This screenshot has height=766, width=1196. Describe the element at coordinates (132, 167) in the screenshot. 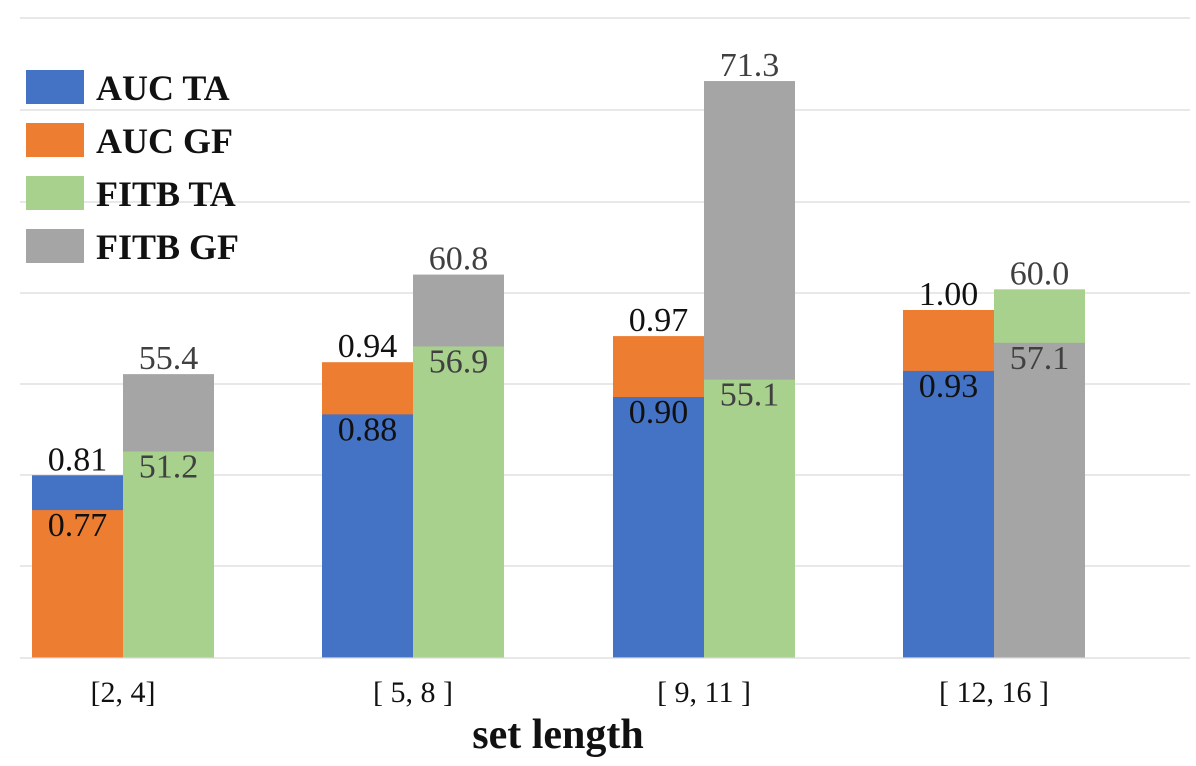

I see `legend: AUC TA AUC GF FITB TA FITB GF` at that location.